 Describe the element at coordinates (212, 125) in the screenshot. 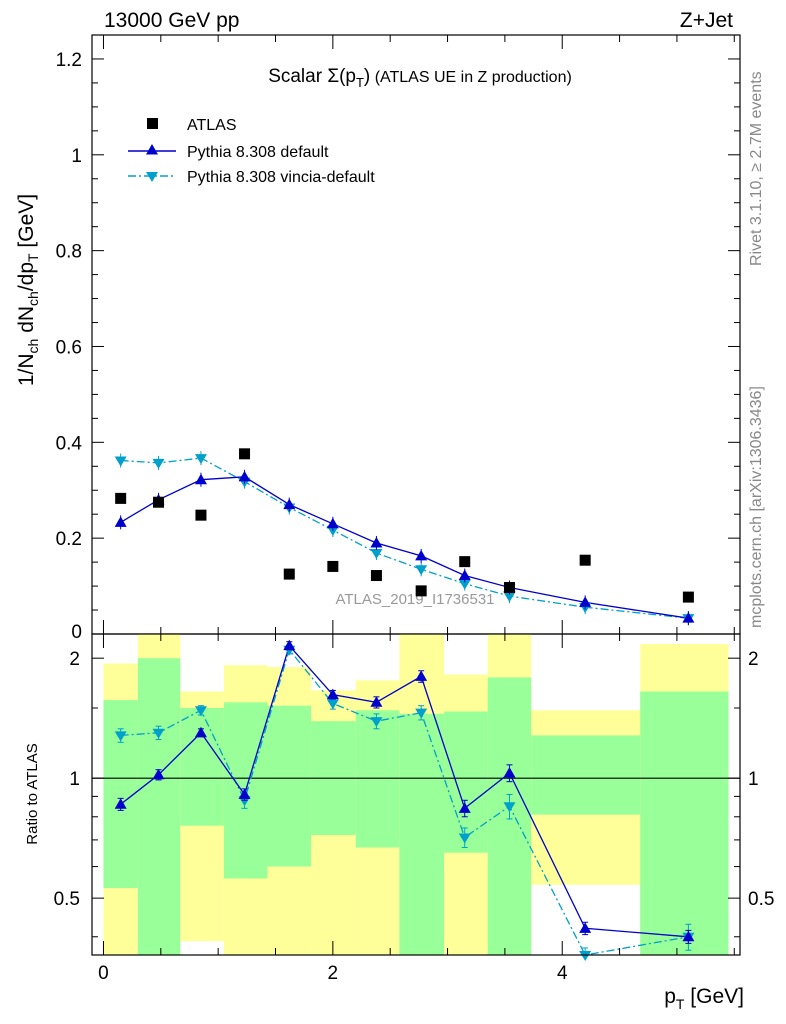

I see `legend-atlas-label: ATLAS` at that location.